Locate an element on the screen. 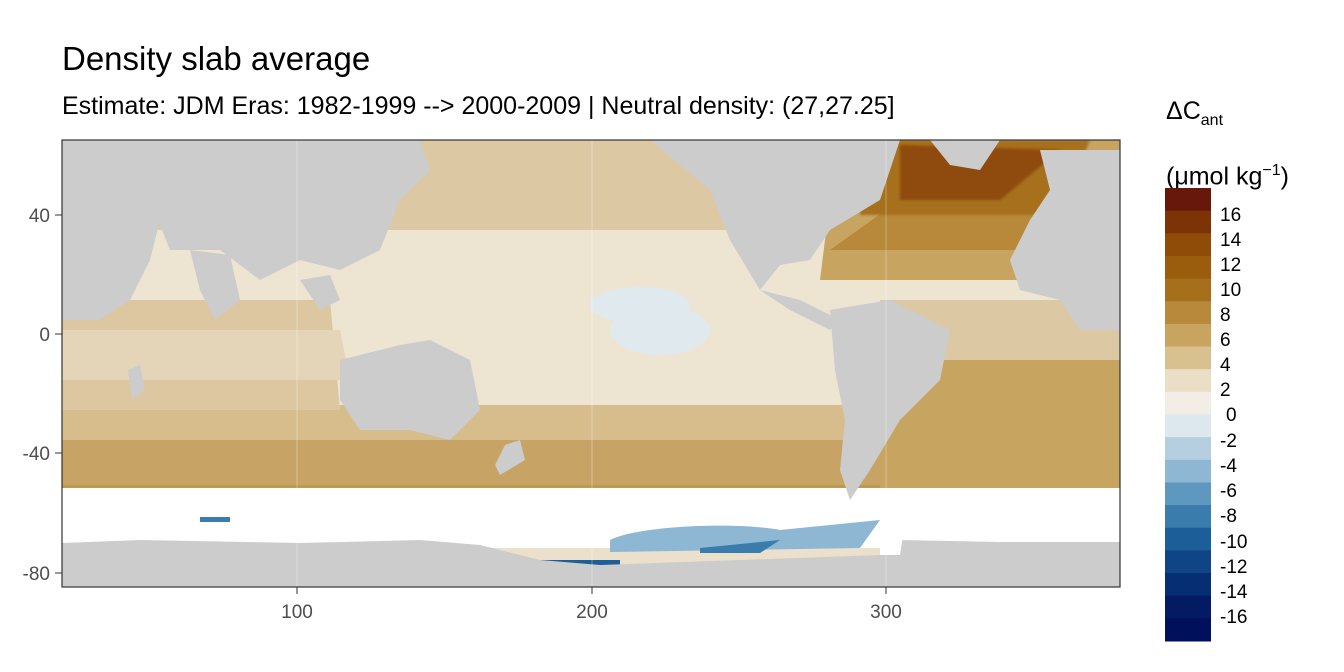  legend-title-unit: (μmol kg−1) is located at coordinates (1227, 176).